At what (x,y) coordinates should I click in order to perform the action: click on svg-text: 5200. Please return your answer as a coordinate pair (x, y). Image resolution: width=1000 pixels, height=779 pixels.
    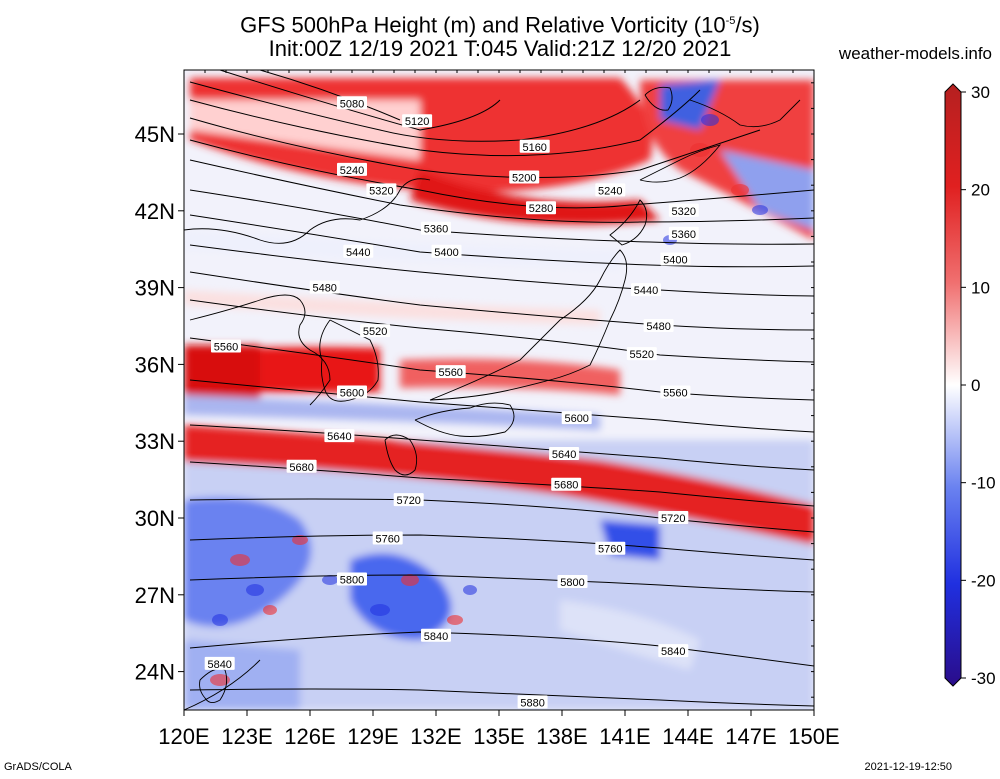
    Looking at the image, I should click on (524, 179).